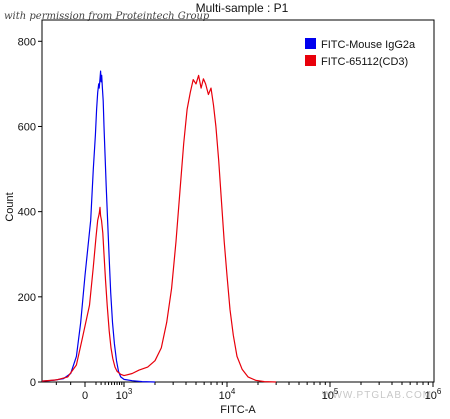  What do you see at coordinates (227, 394) in the screenshot?
I see `x-tick-label: 10⁴` at bounding box center [227, 394].